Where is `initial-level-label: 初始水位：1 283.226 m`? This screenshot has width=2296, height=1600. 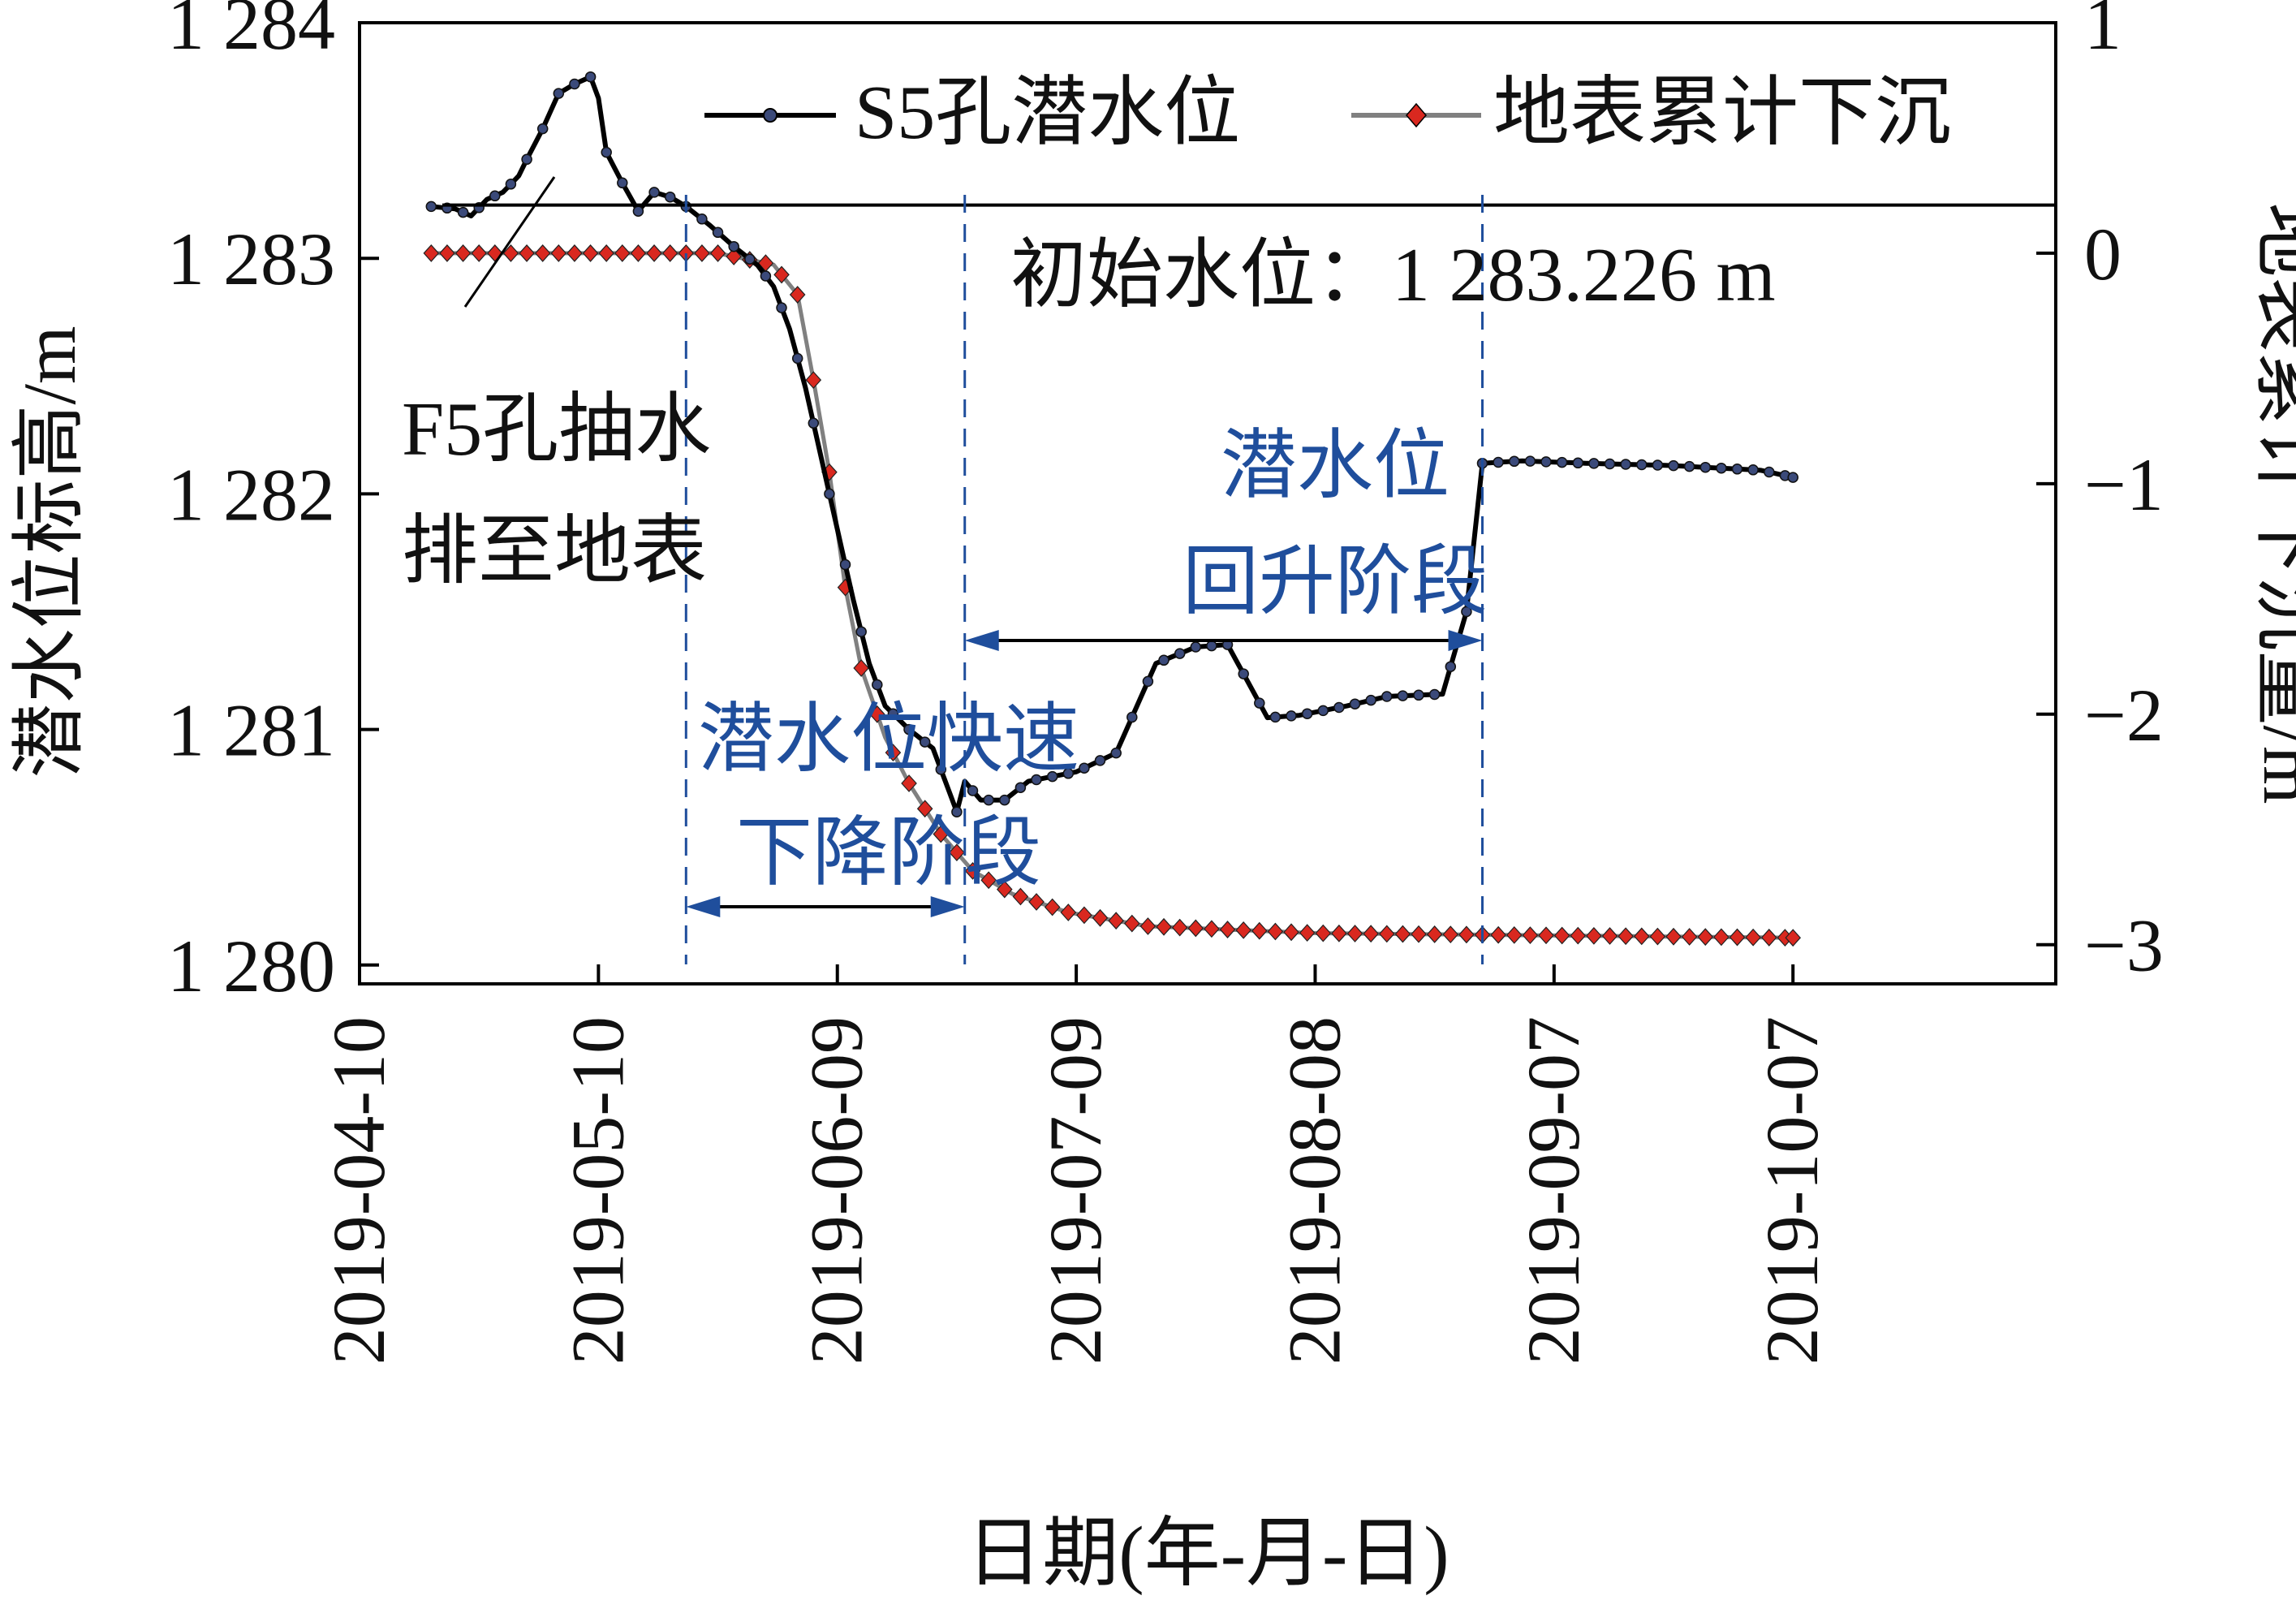 initial-level-label: 初始水位：1 283.226 m is located at coordinates (1393, 275).